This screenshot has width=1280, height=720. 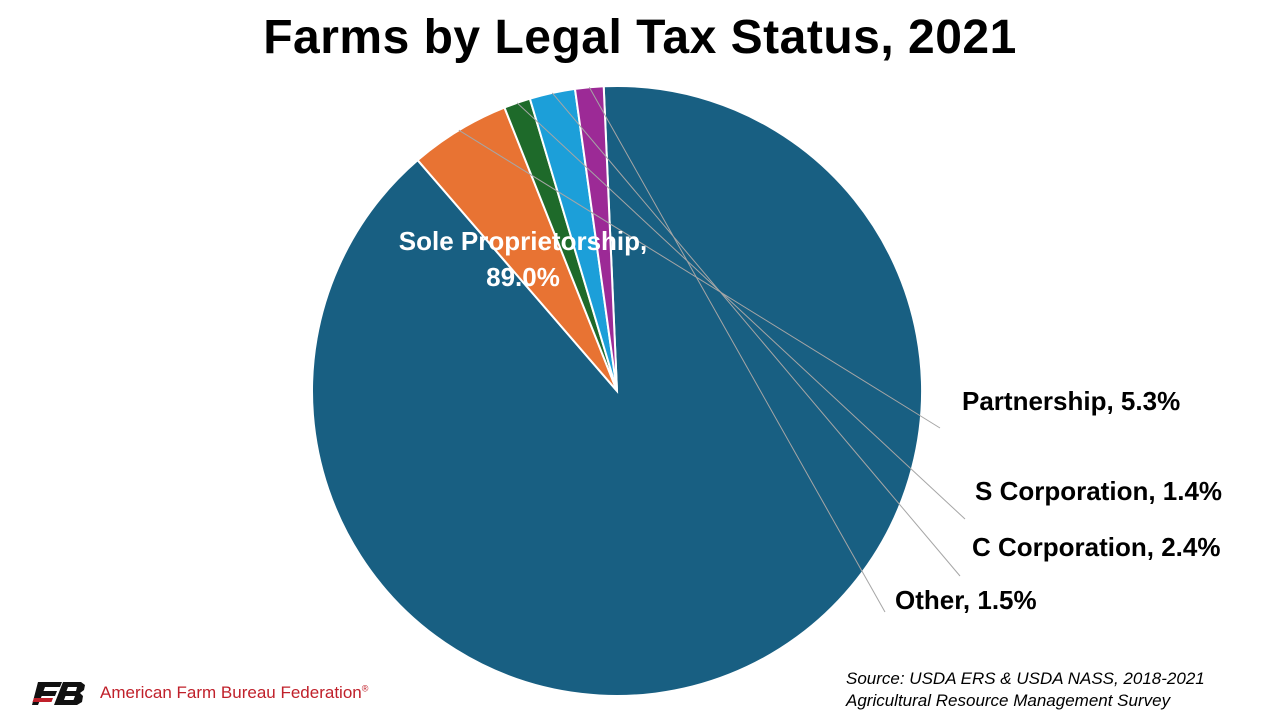 What do you see at coordinates (1008, 700) in the screenshot?
I see `source-line-2: Agricultural Resource Management Survey` at bounding box center [1008, 700].